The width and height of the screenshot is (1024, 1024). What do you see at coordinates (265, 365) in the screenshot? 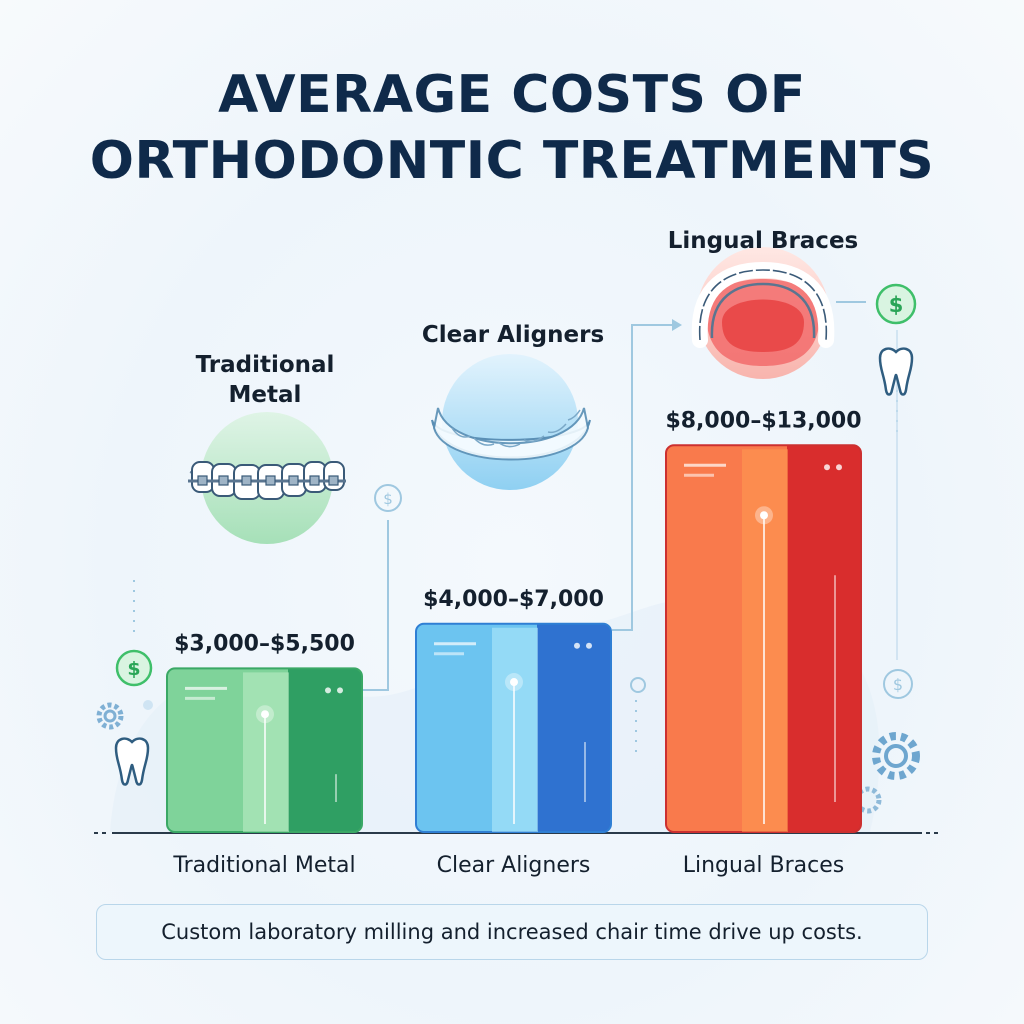
I see `category-heading-traditional-metal: Traditional` at bounding box center [265, 365].